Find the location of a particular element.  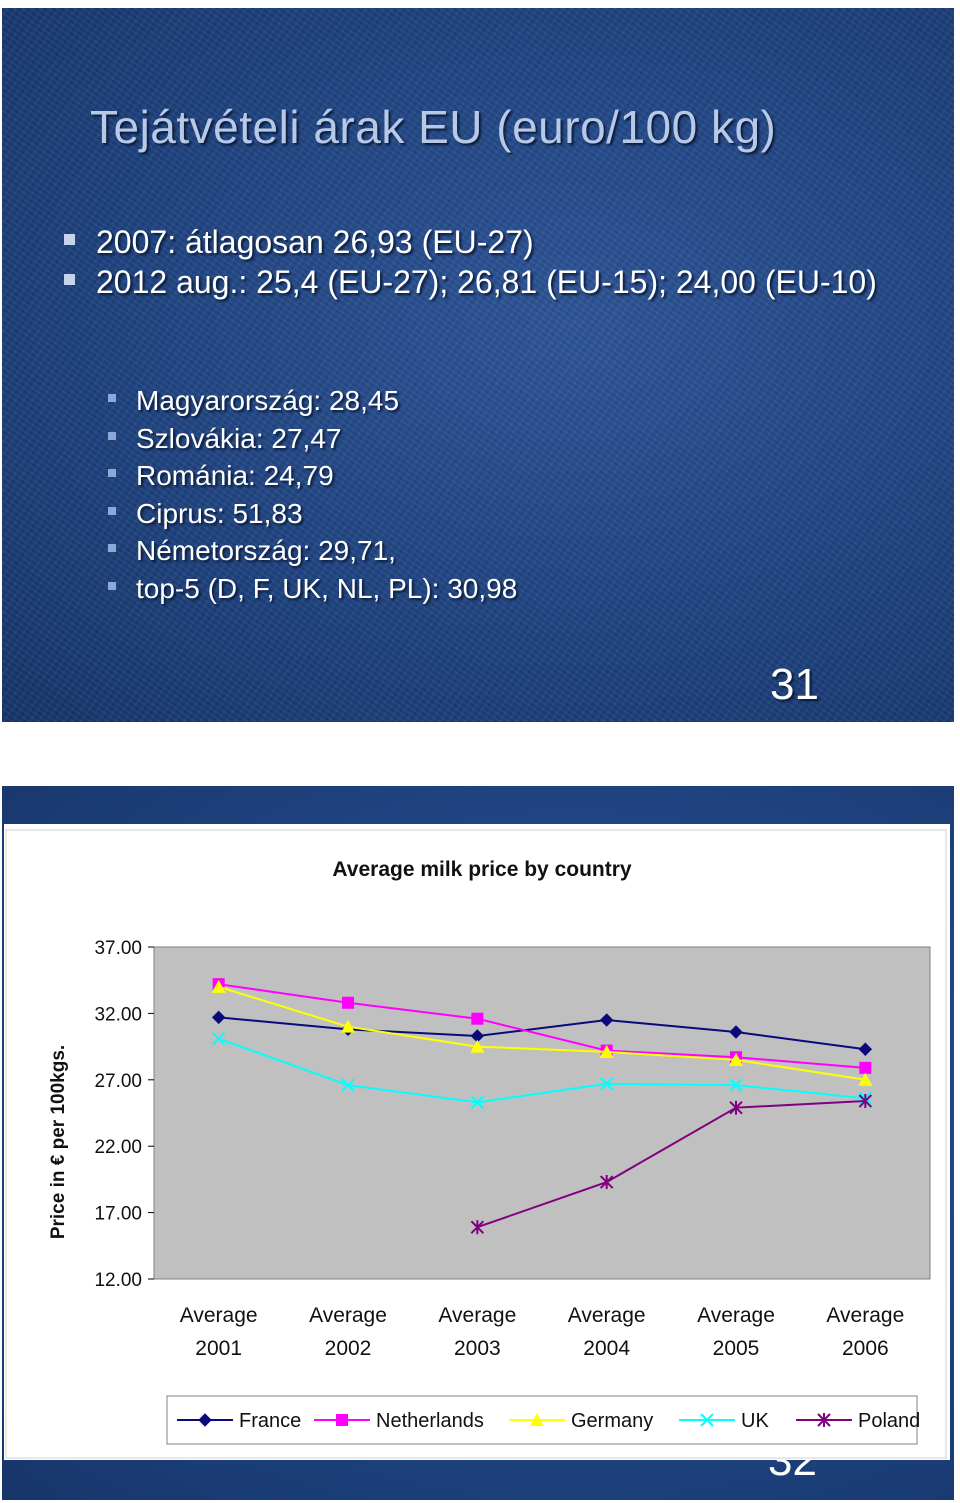

series-germany is located at coordinates (542, 1032).